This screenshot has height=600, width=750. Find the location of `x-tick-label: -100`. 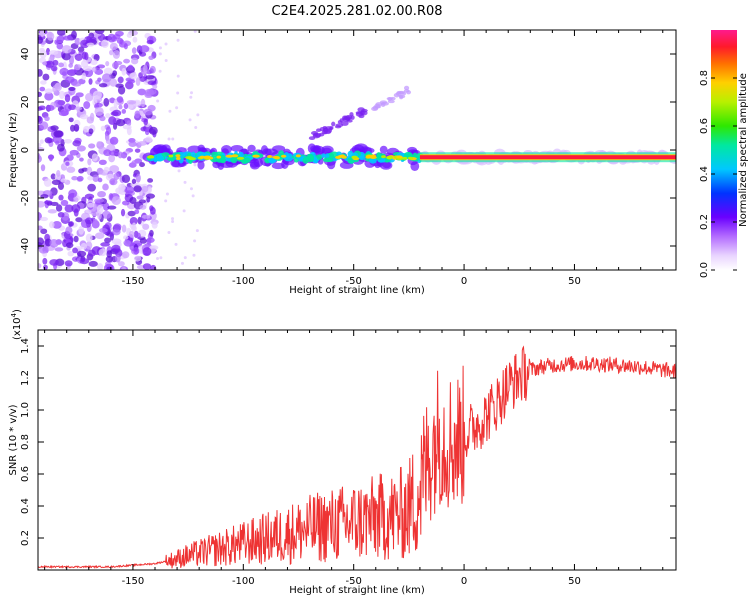

x-tick-label: -100 is located at coordinates (243, 581).